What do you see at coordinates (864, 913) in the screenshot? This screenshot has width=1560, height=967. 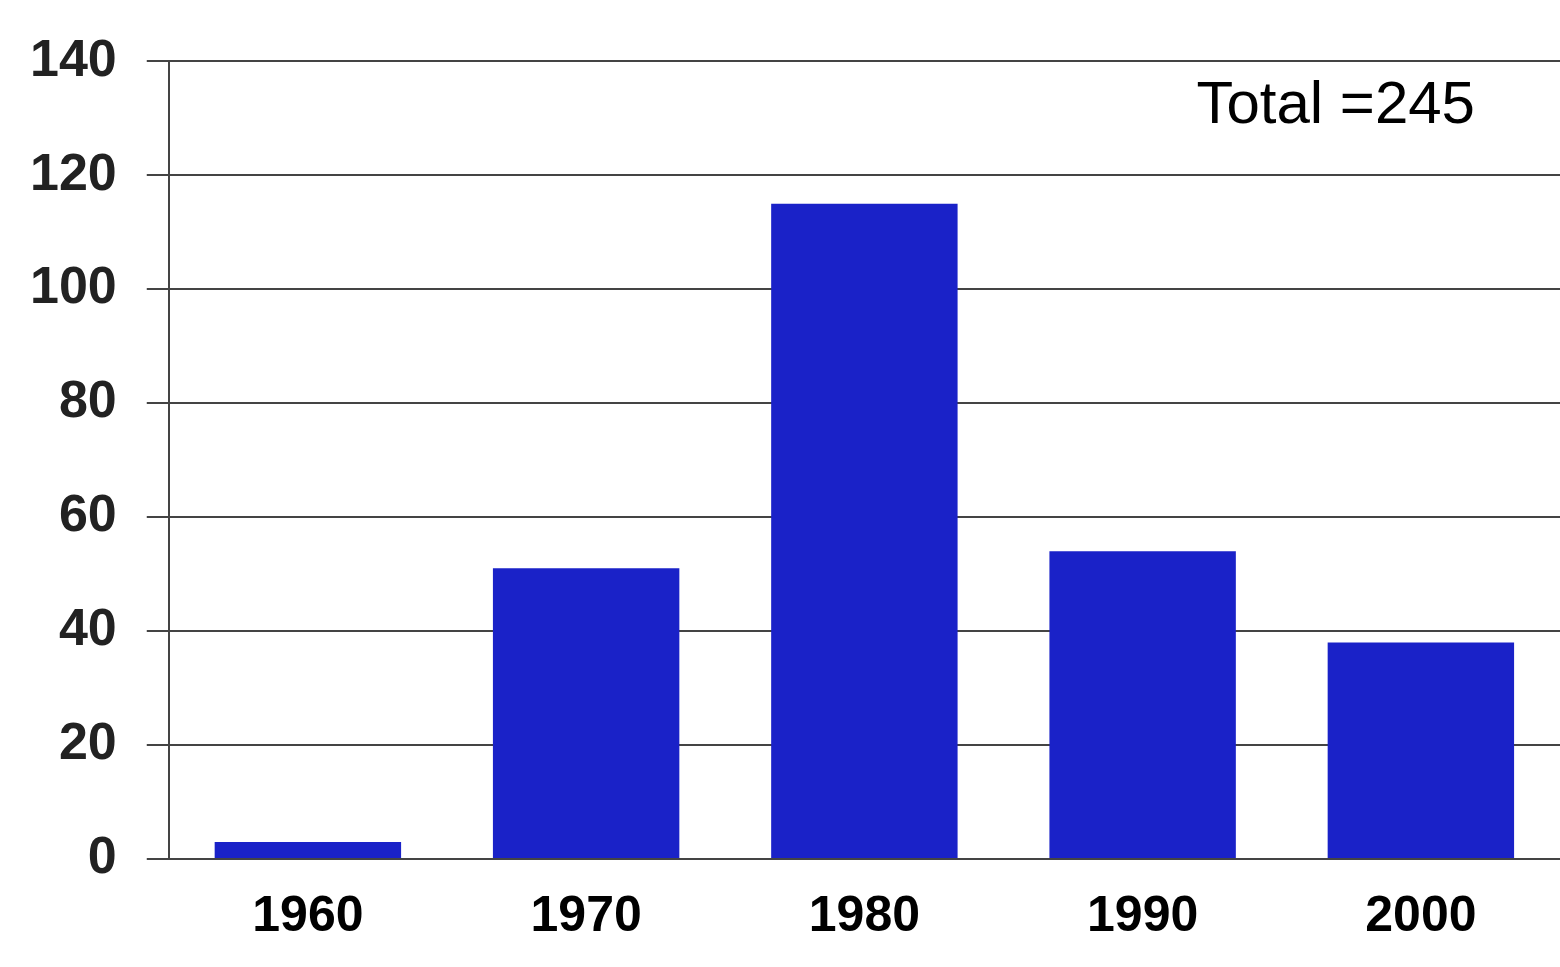 I see `x-tick-label: 1980` at bounding box center [864, 913].